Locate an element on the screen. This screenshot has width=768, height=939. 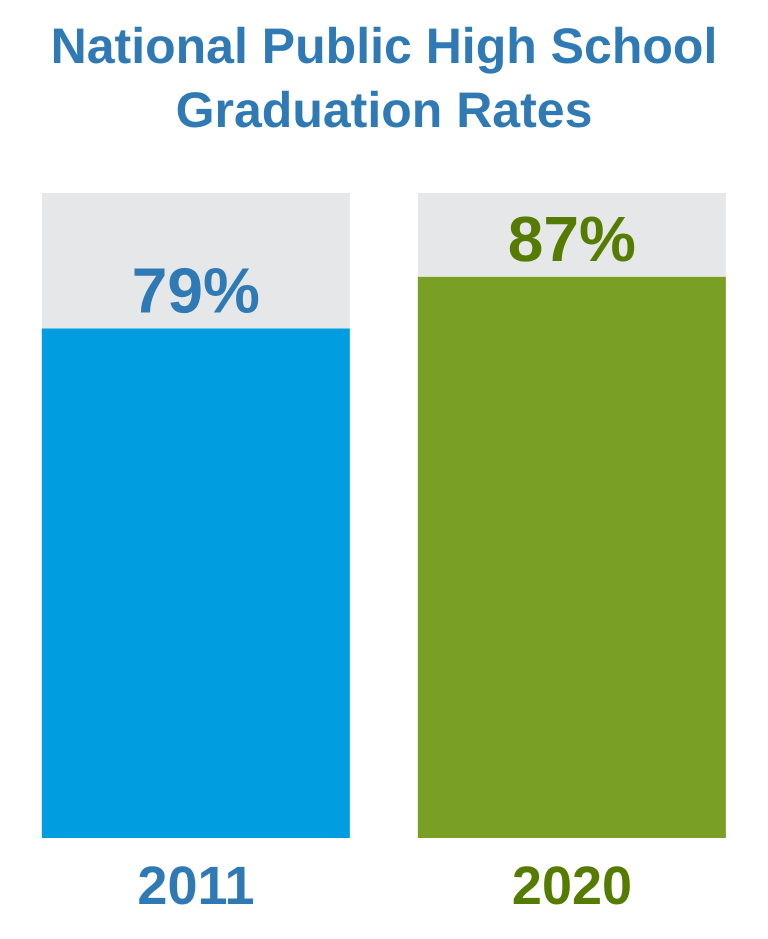
x-tick-label: 2020 is located at coordinates (572, 886).